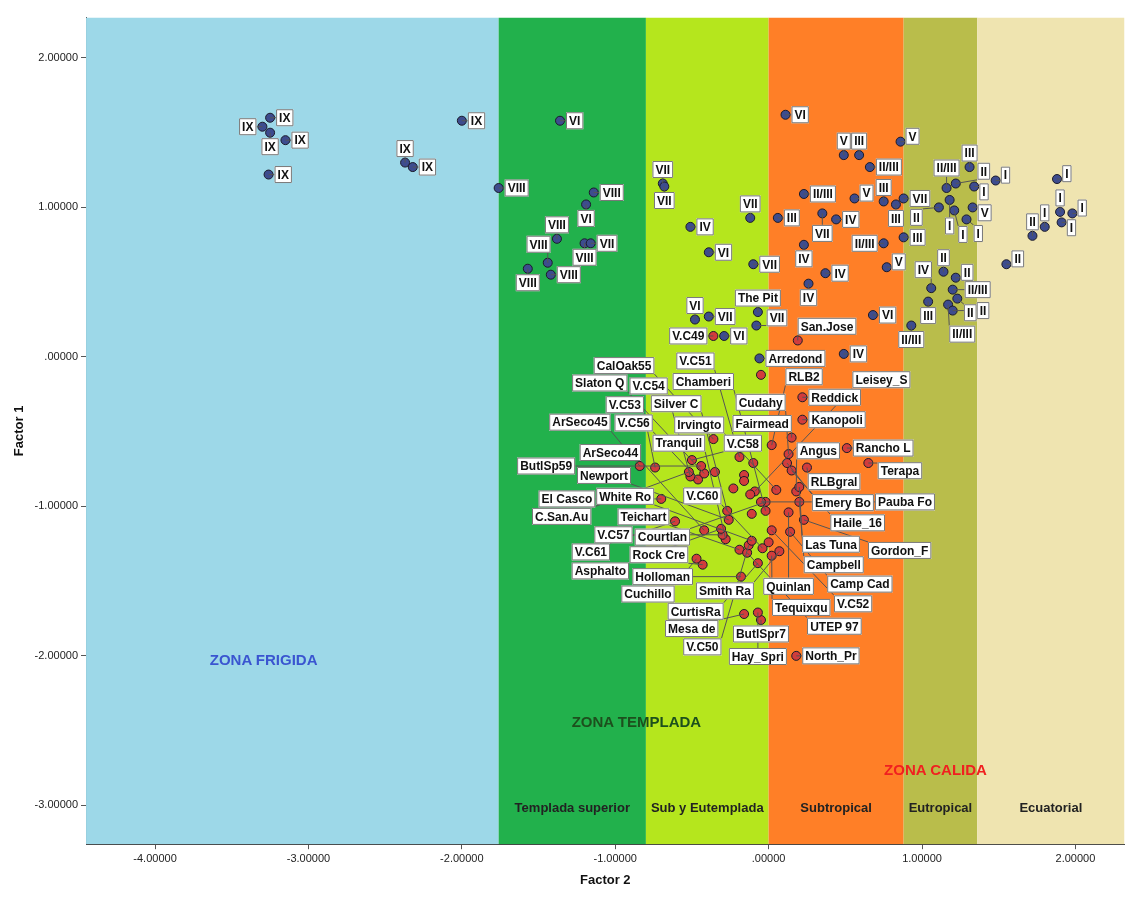 The height and width of the screenshot is (901, 1138). I want to click on y-tick-label: 2.00000, so click(58, 56).